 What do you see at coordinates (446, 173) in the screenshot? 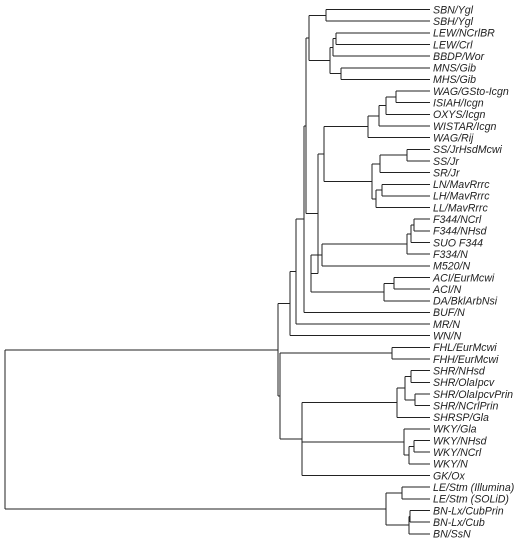
I see `leaf-label: SR/Jr` at bounding box center [446, 173].